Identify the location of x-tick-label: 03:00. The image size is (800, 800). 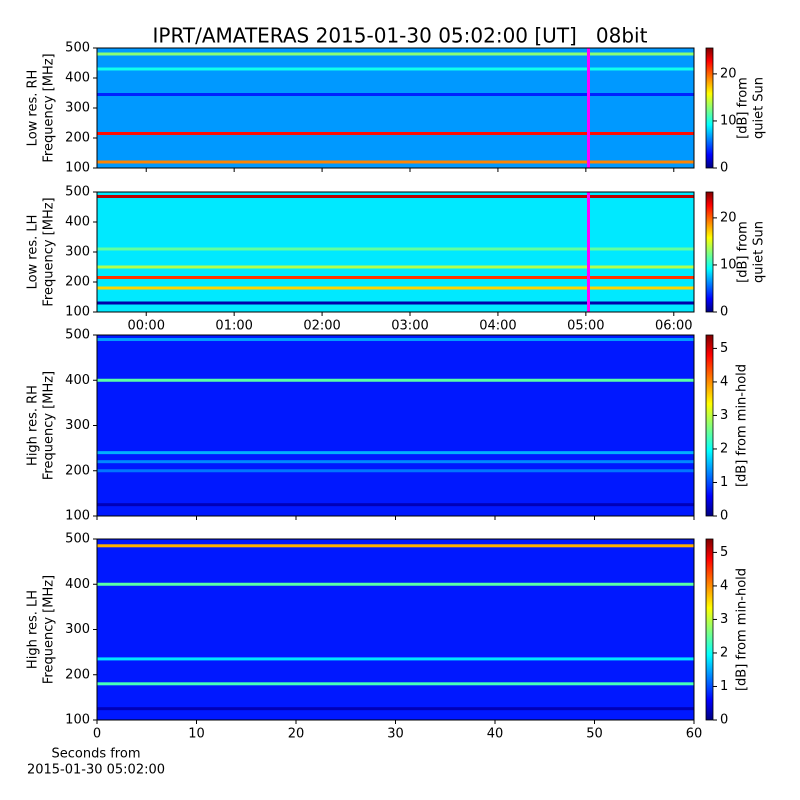
(409, 326).